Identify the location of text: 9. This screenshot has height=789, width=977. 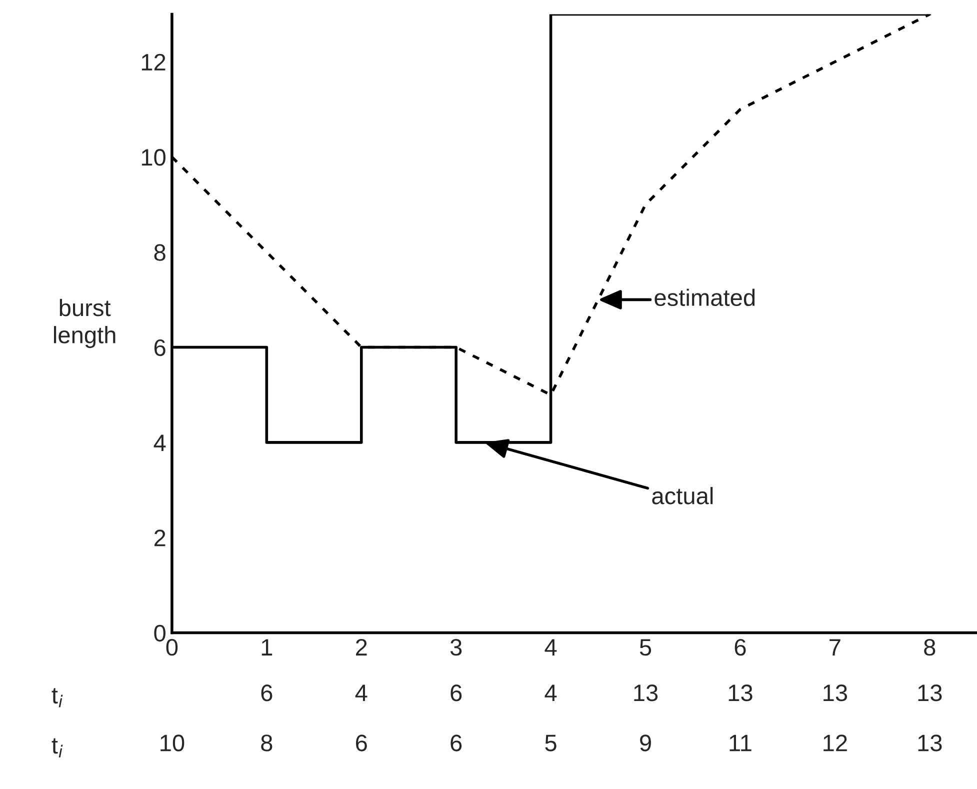
(645, 743).